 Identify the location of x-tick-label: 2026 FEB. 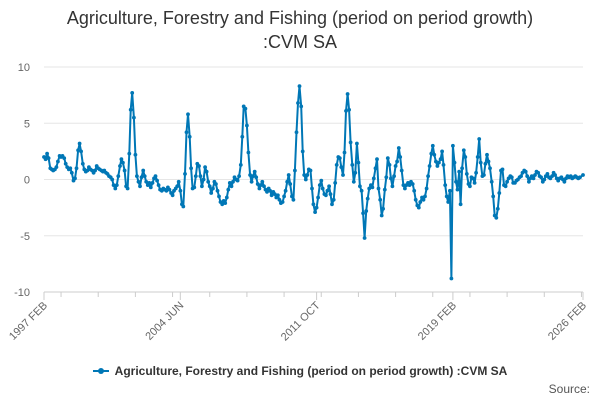
(567, 321).